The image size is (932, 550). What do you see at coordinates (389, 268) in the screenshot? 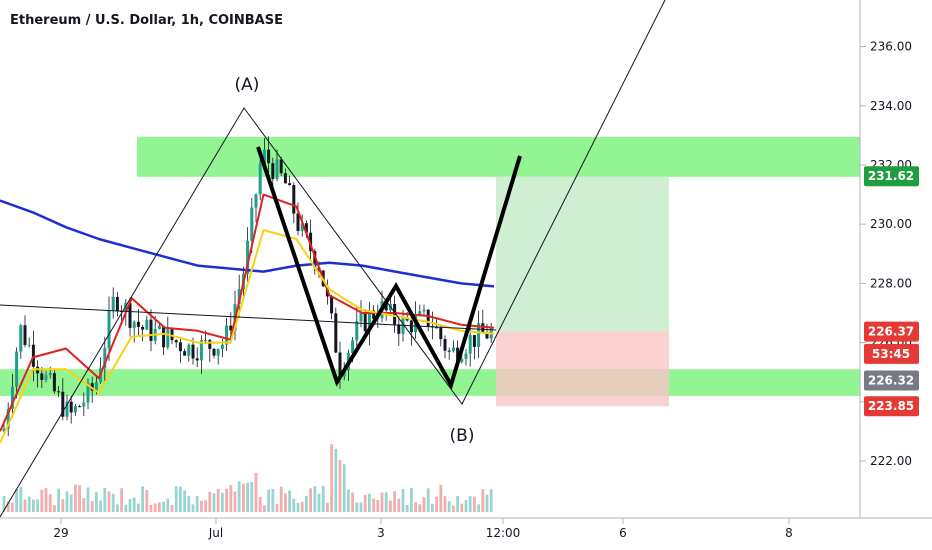
I see `projected-path` at bounding box center [389, 268].